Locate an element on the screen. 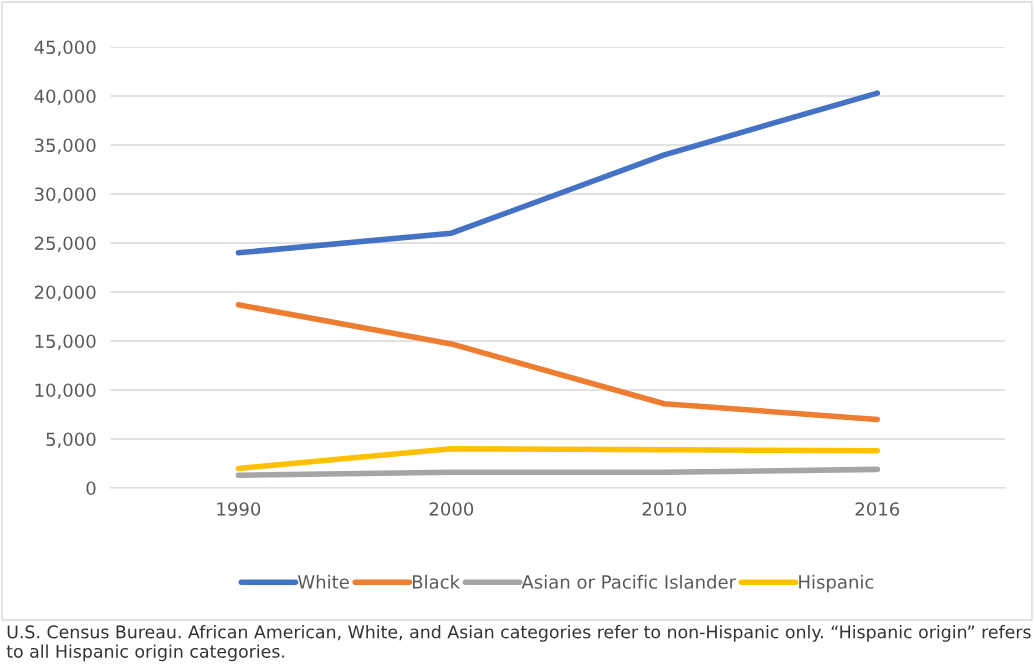  legend-label: Asian or Pacific Islander is located at coordinates (629, 581).